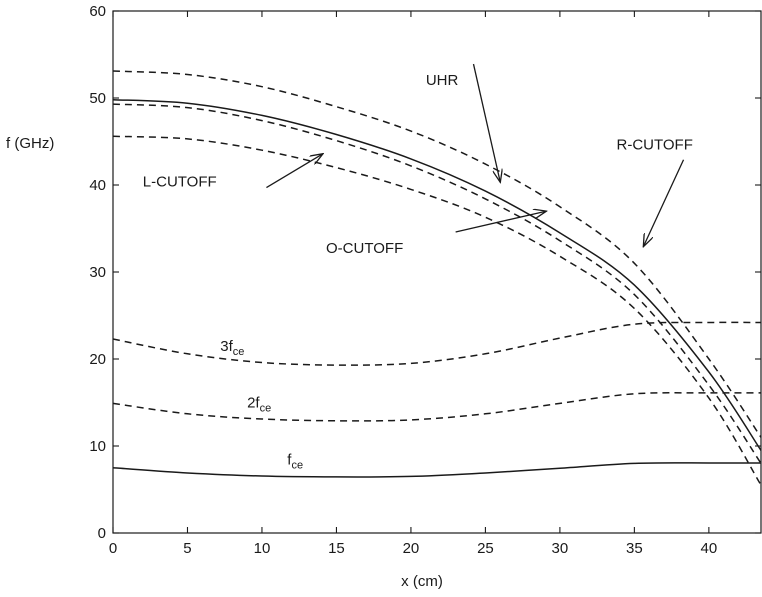 This screenshot has width=762, height=597. I want to click on annotation-label-ocut: O-CUTOFF, so click(364, 248).